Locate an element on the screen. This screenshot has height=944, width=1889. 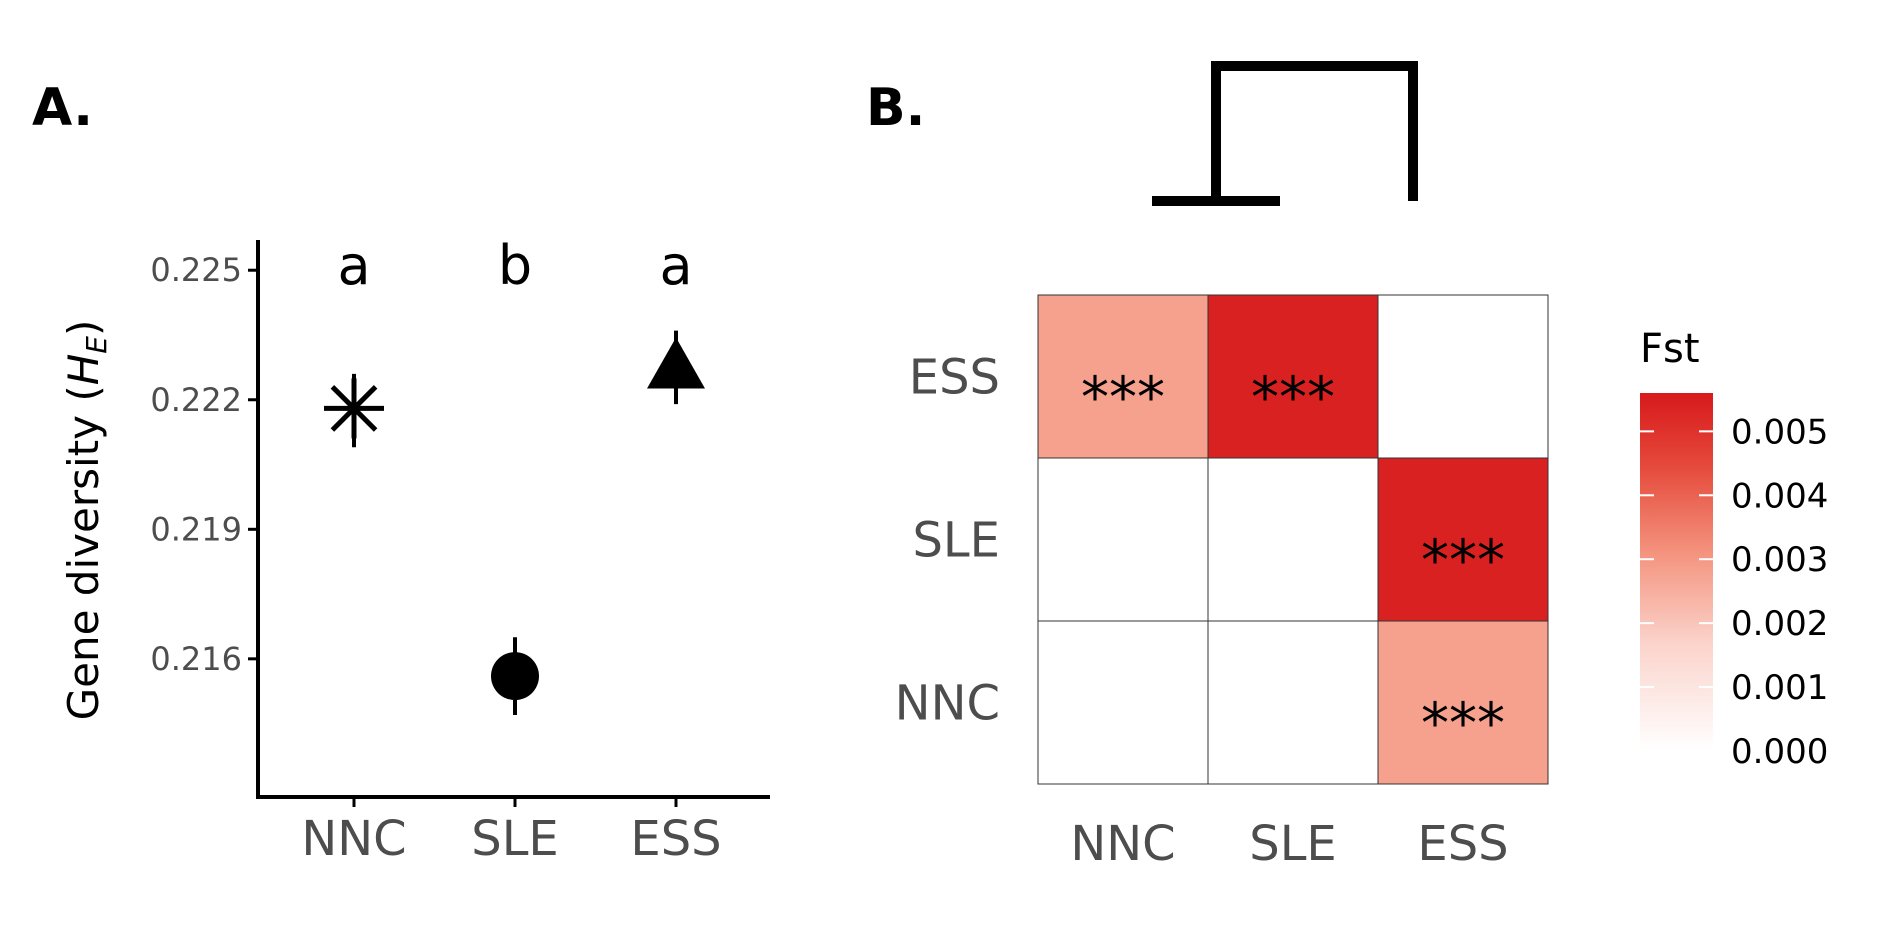
point-sle is located at coordinates (515, 676).